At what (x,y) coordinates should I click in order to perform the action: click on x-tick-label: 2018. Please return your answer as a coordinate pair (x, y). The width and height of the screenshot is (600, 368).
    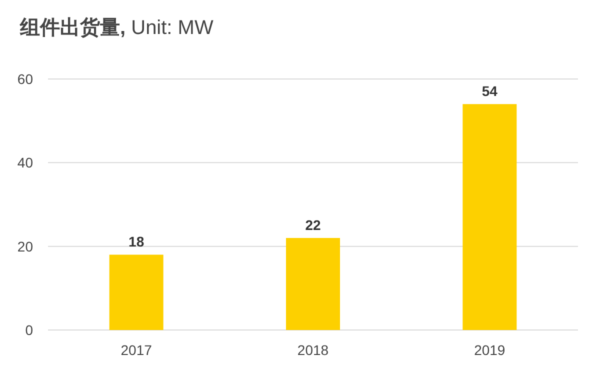
    Looking at the image, I should click on (313, 350).